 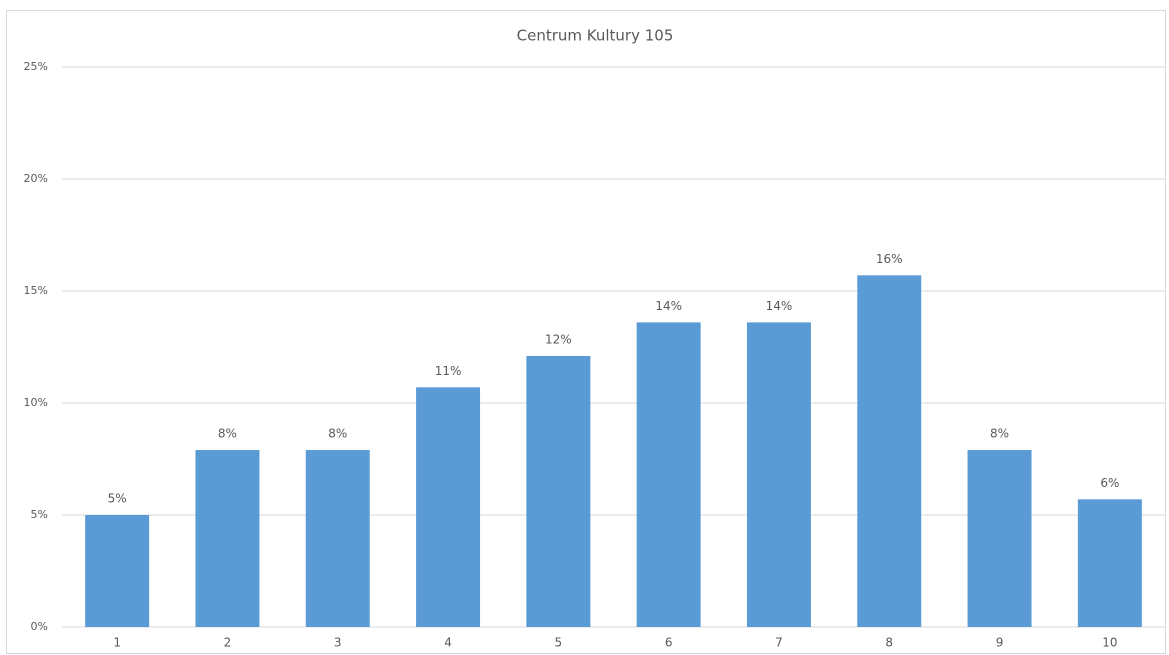 I want to click on data-label: 16%, so click(x=889, y=259).